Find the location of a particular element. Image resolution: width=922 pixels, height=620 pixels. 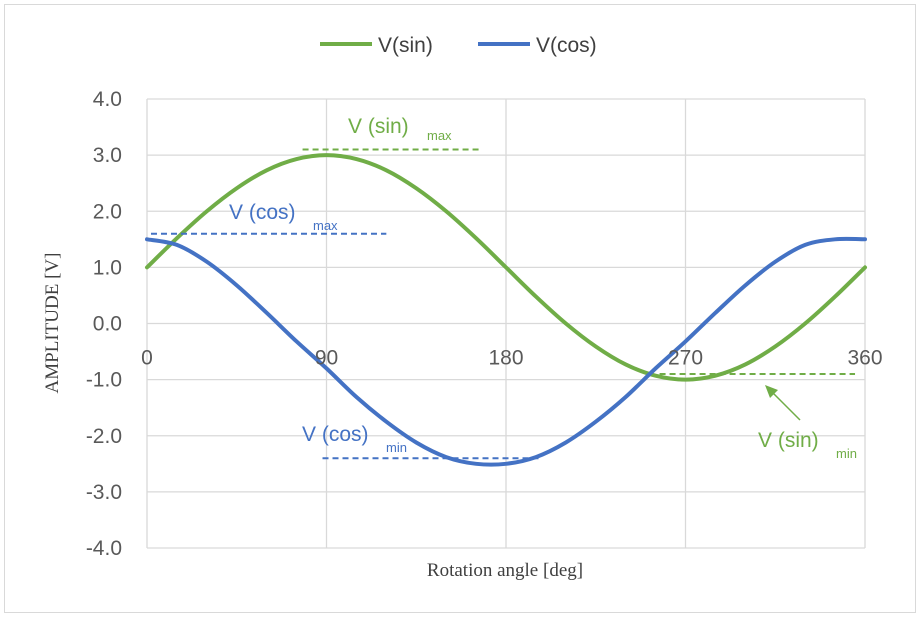

annotation-subscript-cos-min: min is located at coordinates (396, 447).